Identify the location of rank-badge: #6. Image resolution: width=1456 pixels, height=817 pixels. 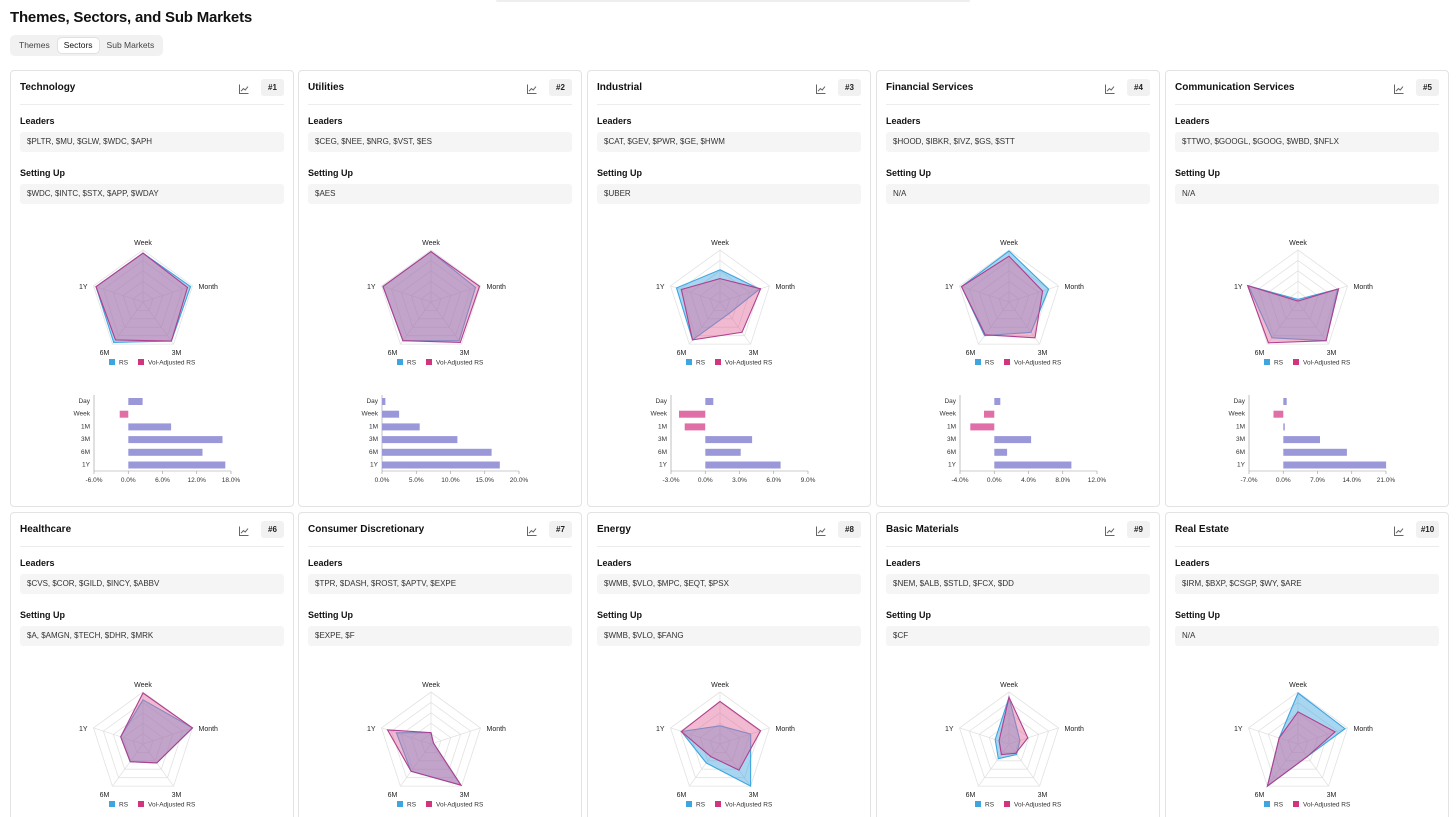
(272, 529).